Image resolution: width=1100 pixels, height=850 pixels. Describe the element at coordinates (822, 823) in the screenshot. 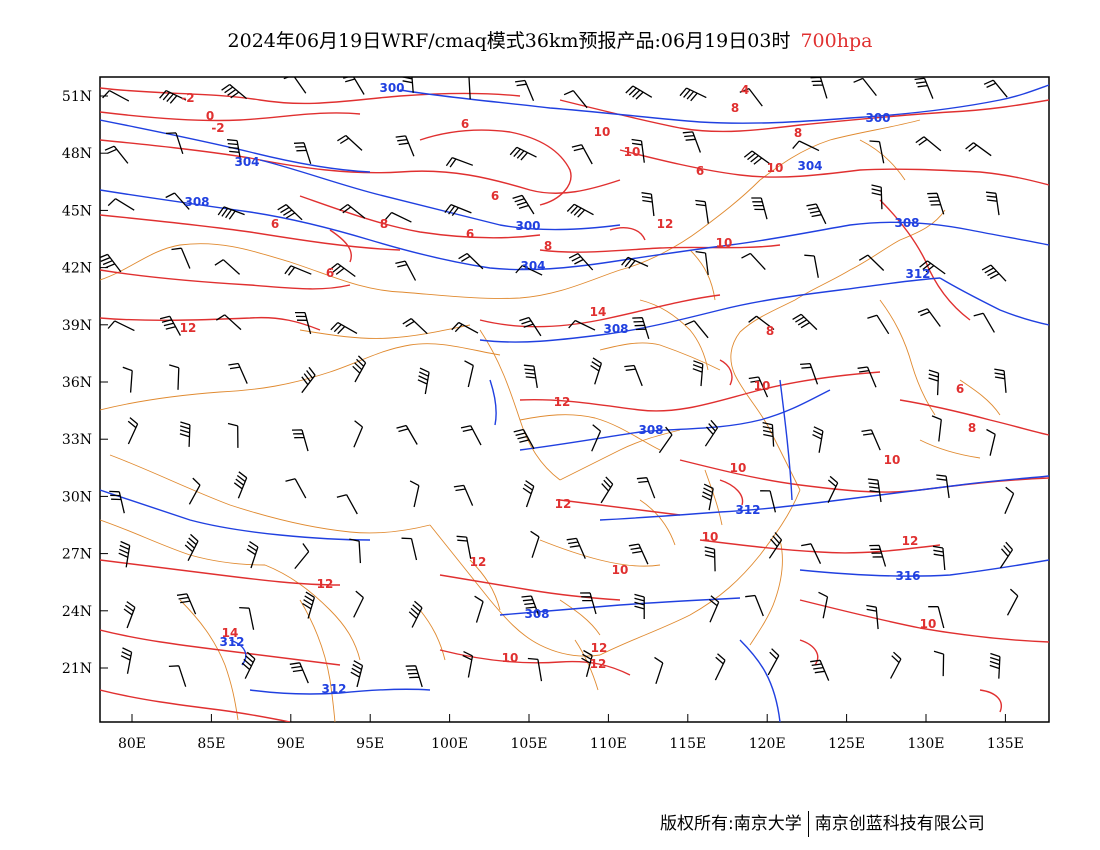

I see `footer-credits: 版权所有:南京大学 南京创蓝科技有限公司` at that location.